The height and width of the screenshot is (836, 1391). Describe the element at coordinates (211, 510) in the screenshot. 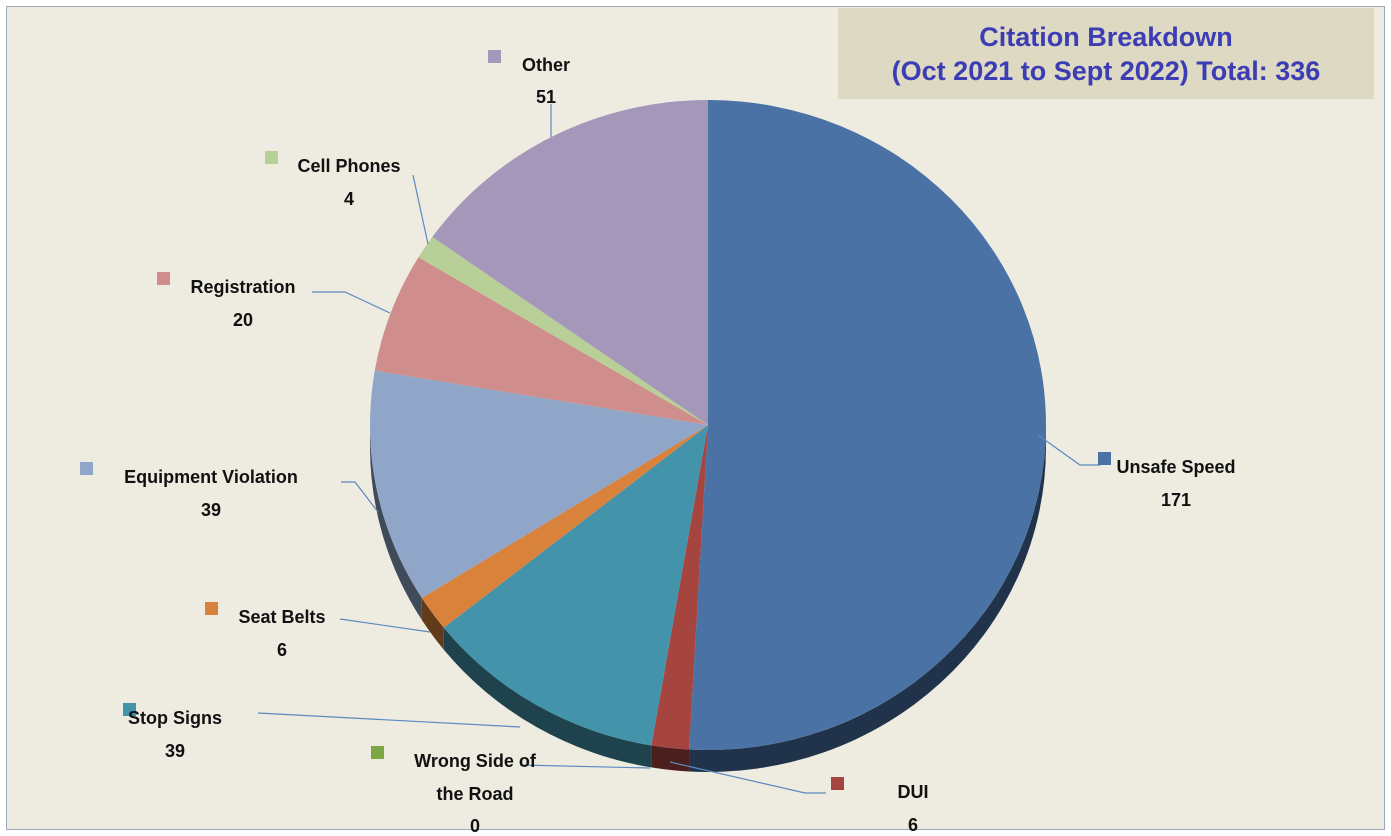

I see `data-label-value-5: 39` at that location.